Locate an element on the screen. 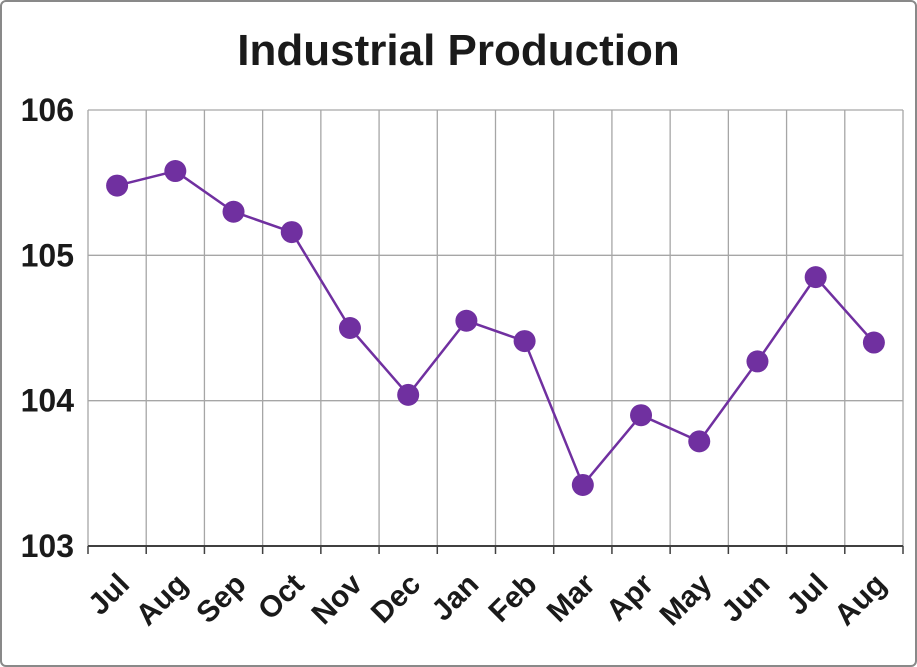  y-tick-label: 103 is located at coordinates (47, 546).